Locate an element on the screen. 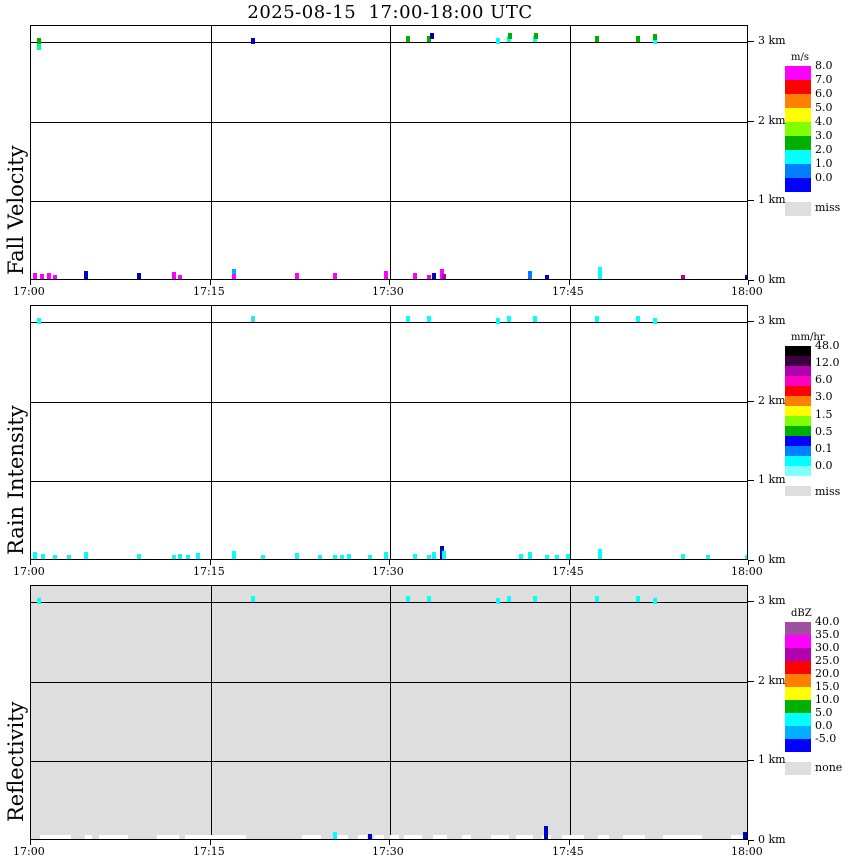 The height and width of the screenshot is (868, 850). colorbar-tick-label: 4.0 is located at coordinates (824, 121).